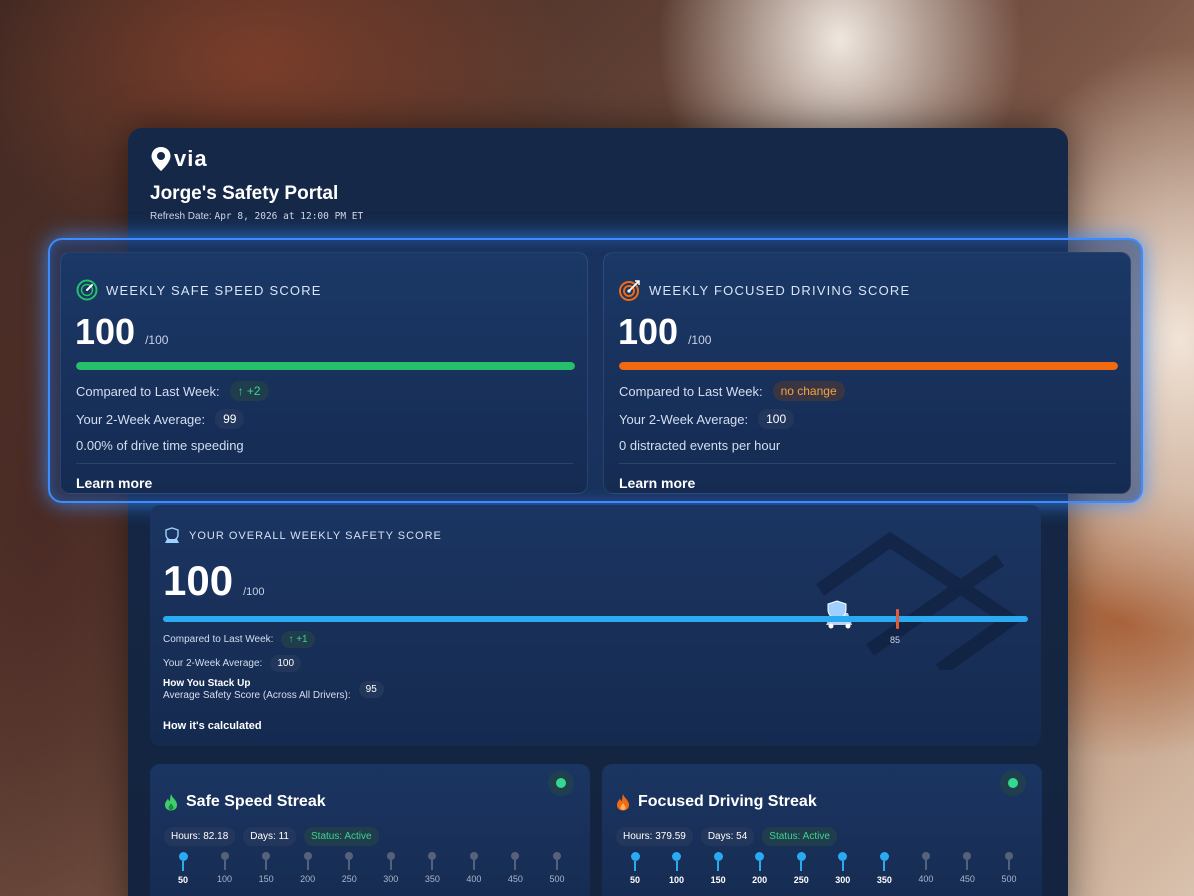 The width and height of the screenshot is (1194, 896). Describe the element at coordinates (684, 419) in the screenshot. I see `focused-average-label: Your 2-Week Average:` at that location.